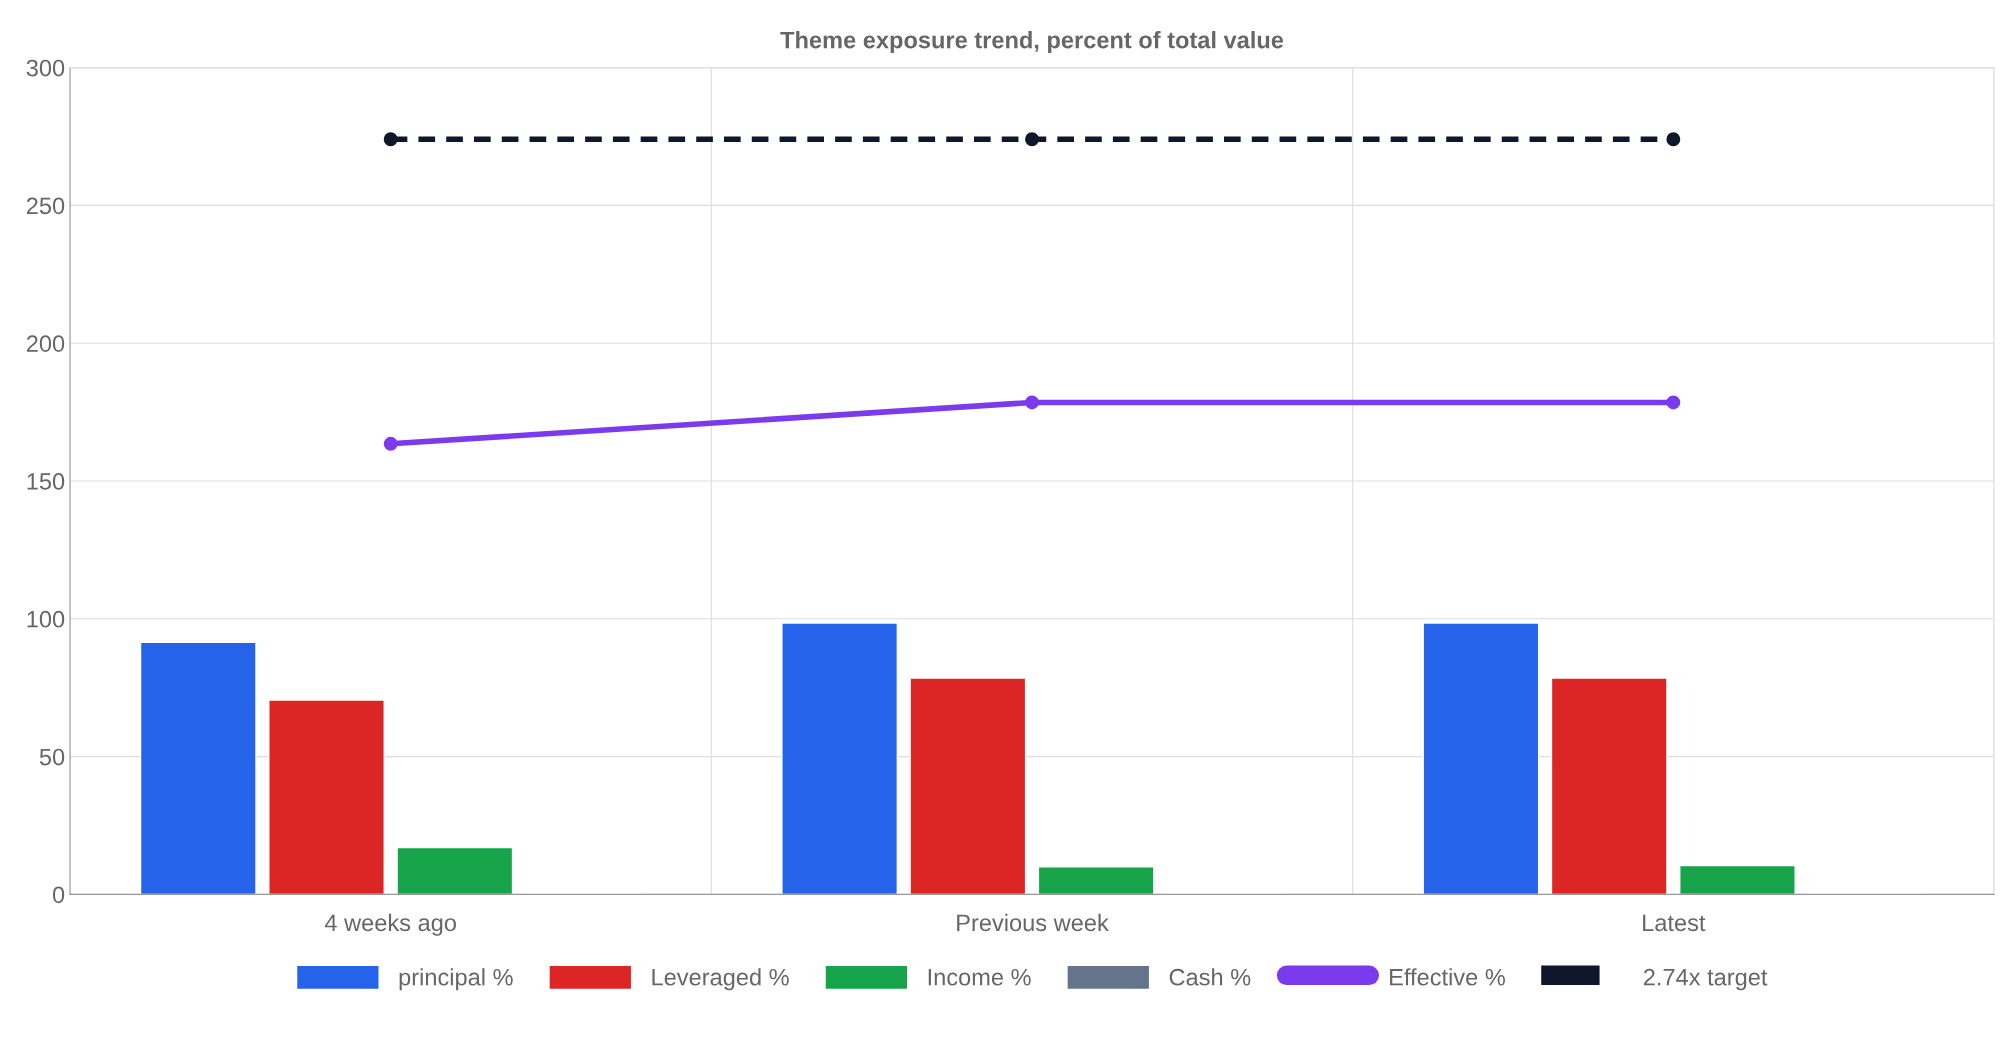  What do you see at coordinates (46, 619) in the screenshot?
I see `y-tick-label: 100` at bounding box center [46, 619].